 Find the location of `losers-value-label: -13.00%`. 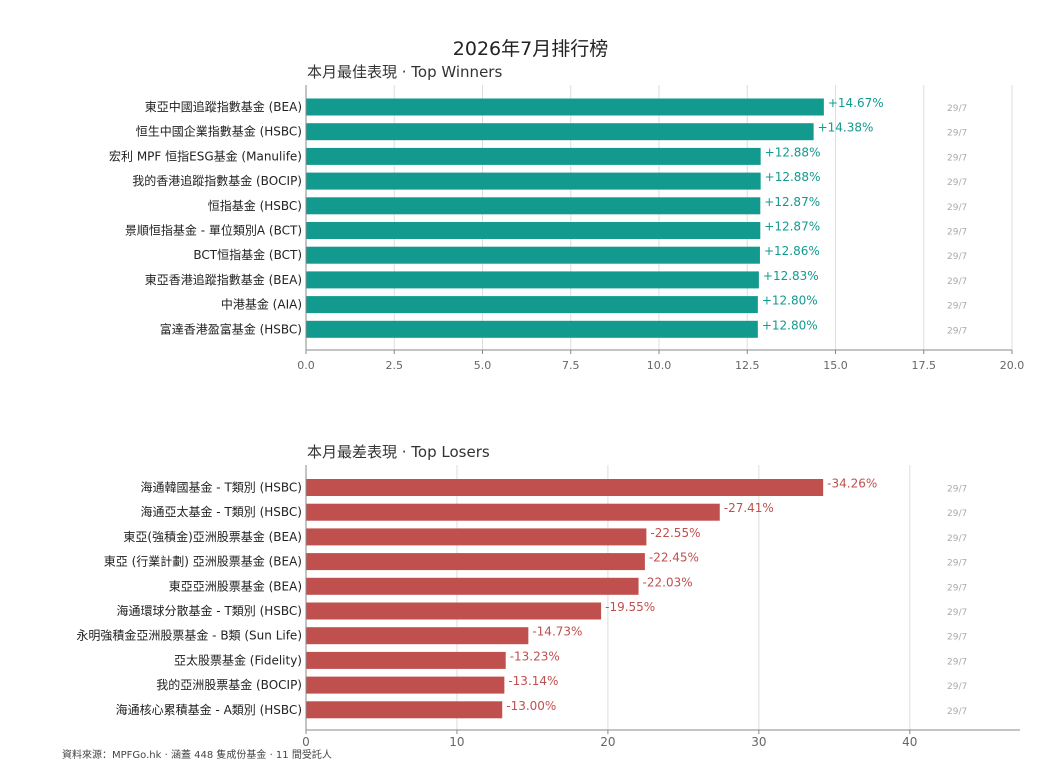

losers-value-label: -13.00% is located at coordinates (531, 706).